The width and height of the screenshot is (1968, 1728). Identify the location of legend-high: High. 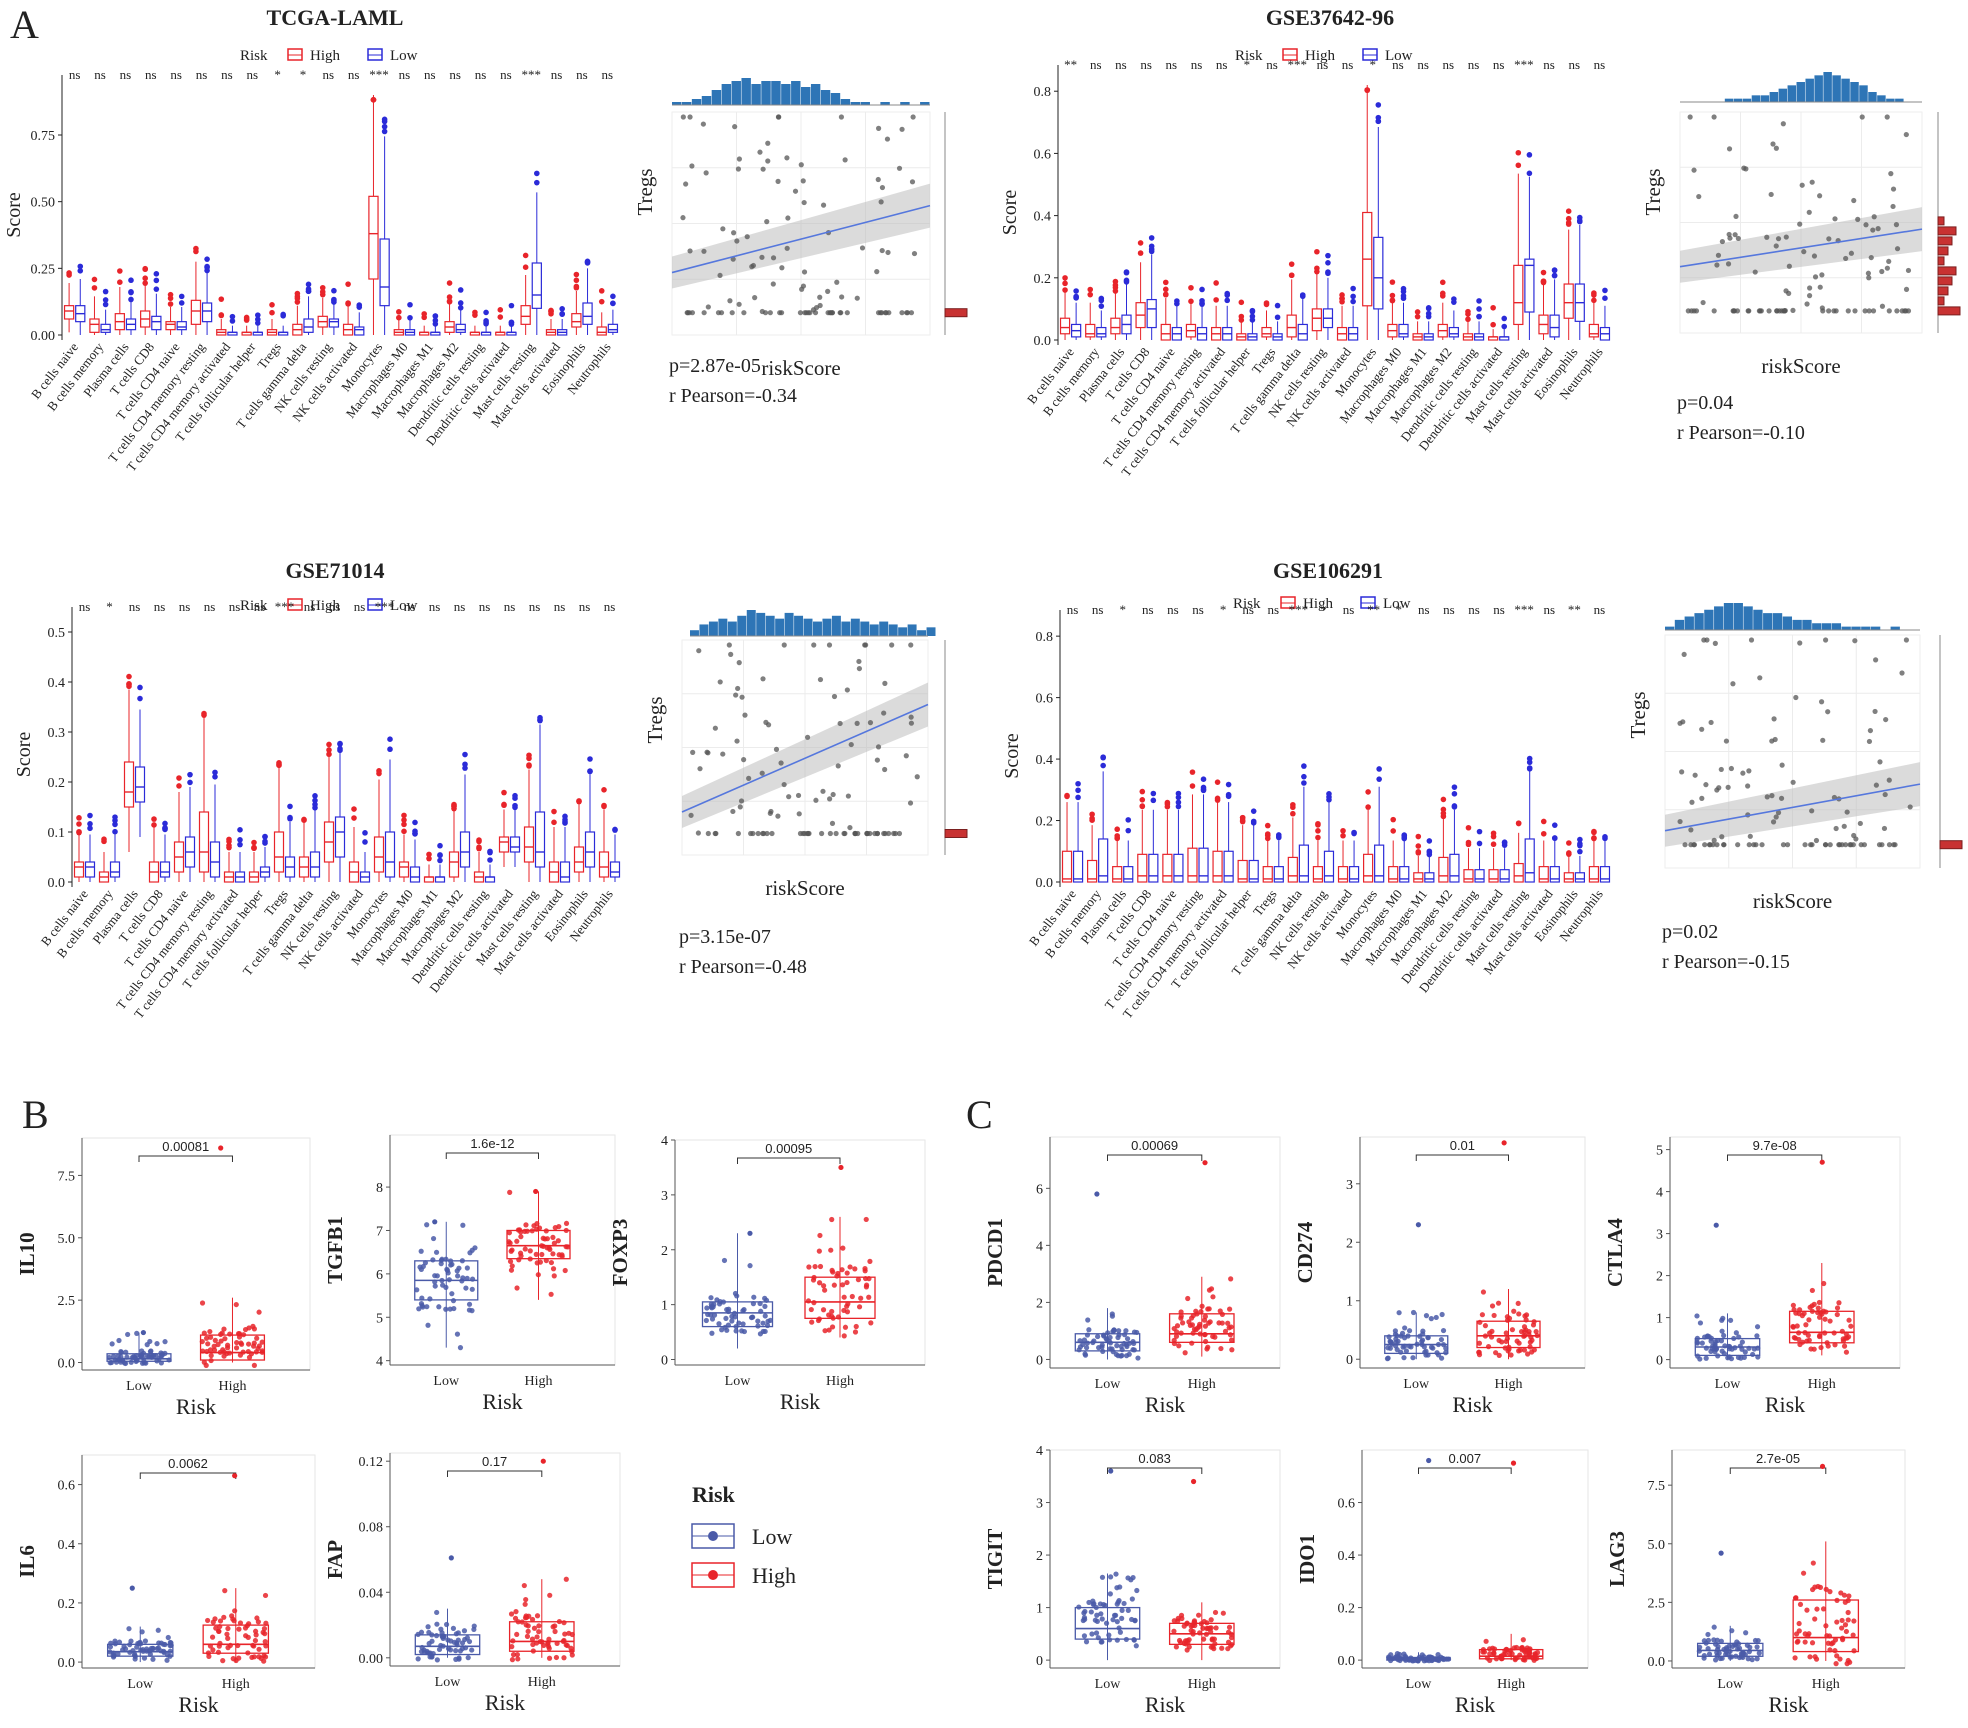
(325, 606).